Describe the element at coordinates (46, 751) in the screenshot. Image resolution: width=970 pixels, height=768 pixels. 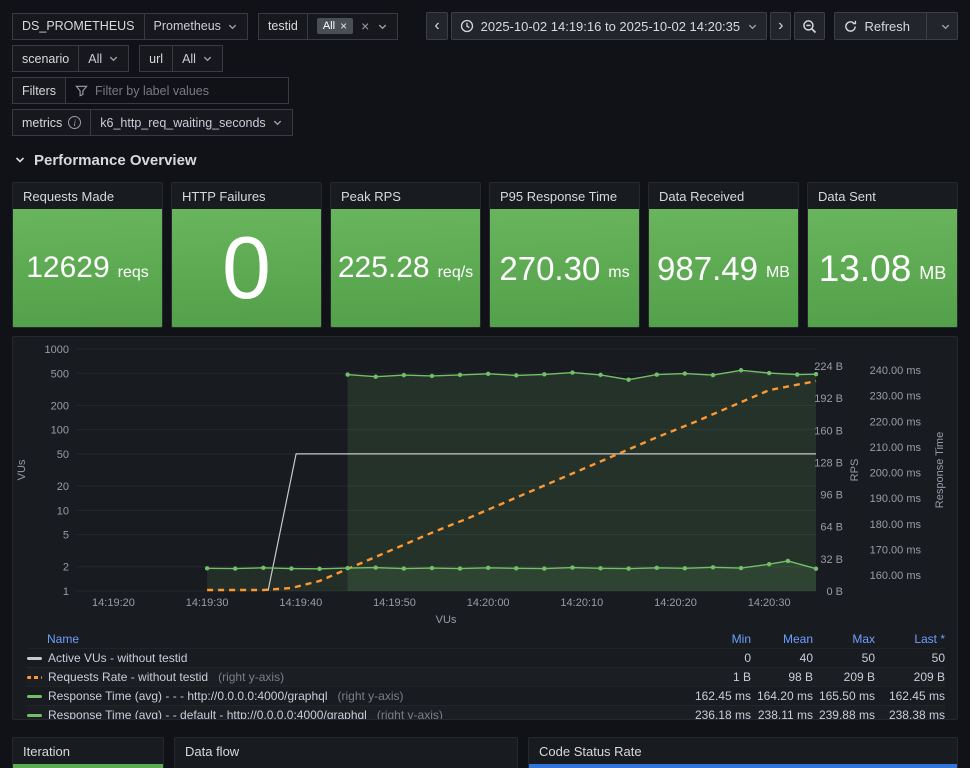
I see `panel-title: Iteration` at that location.